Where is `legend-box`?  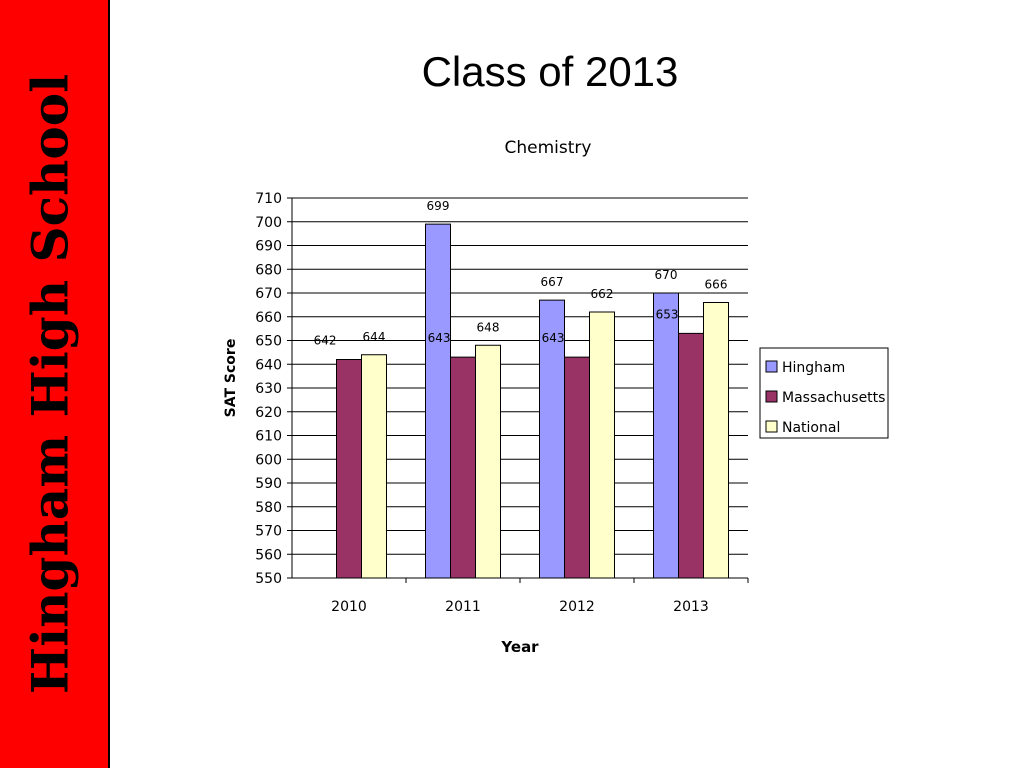
legend-box is located at coordinates (824, 393).